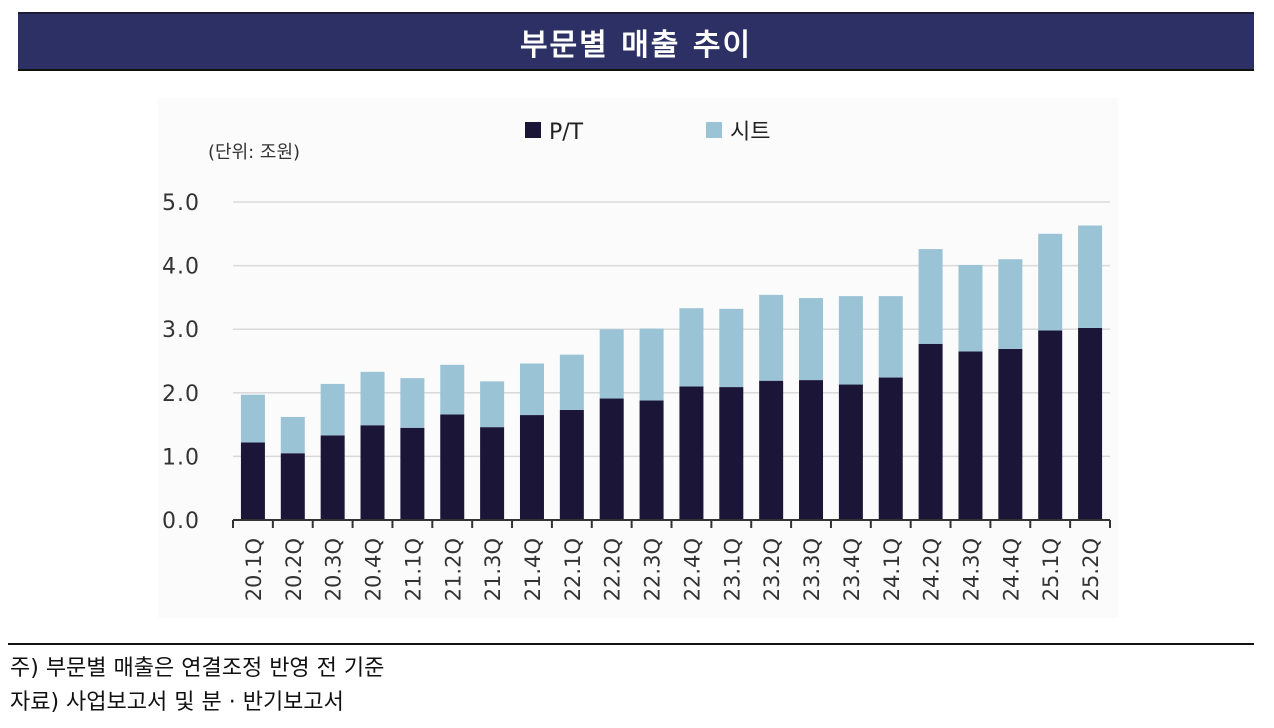 The height and width of the screenshot is (728, 1274). I want to click on x-tick-label: 22.1Q, so click(573, 569).